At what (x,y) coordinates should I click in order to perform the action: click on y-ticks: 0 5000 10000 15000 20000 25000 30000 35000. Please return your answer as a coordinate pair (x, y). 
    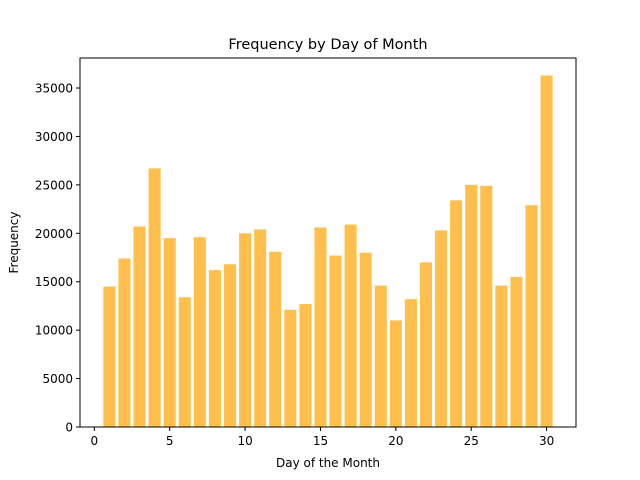
    Looking at the image, I should click on (57, 258).